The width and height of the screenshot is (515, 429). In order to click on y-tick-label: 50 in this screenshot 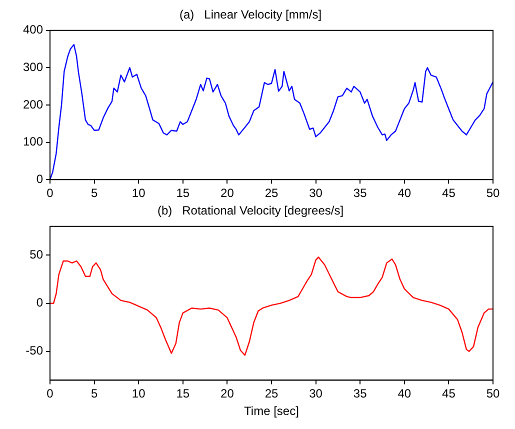, I will do `click(37, 255)`.